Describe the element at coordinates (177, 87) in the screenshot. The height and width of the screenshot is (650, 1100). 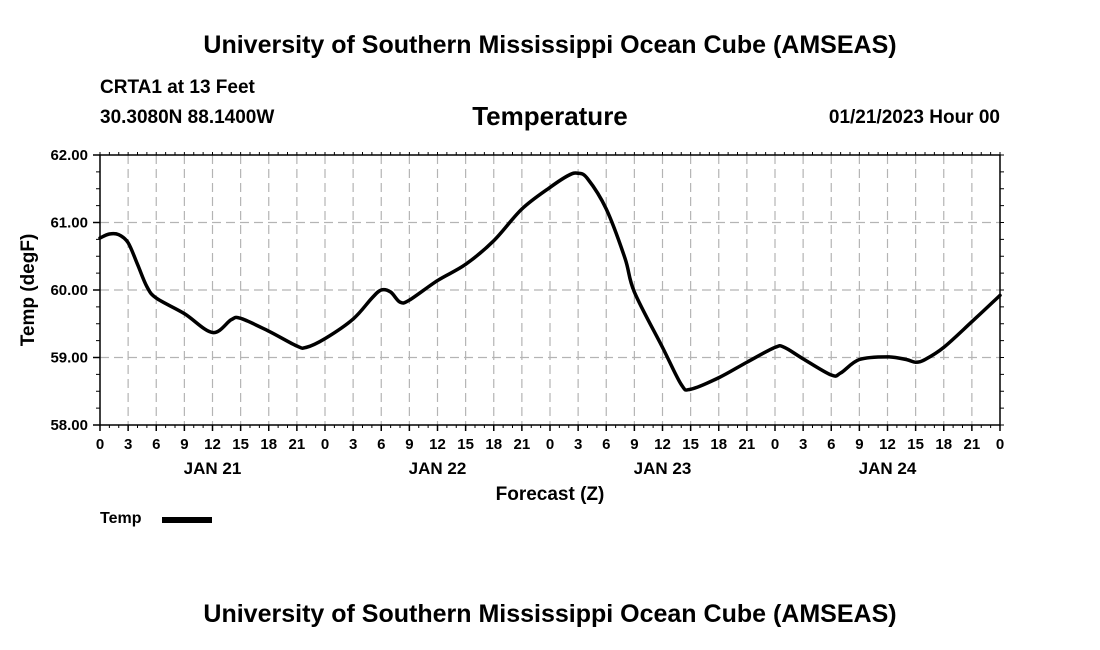
I see `station-name: CRTA1 at 13 Feet` at that location.